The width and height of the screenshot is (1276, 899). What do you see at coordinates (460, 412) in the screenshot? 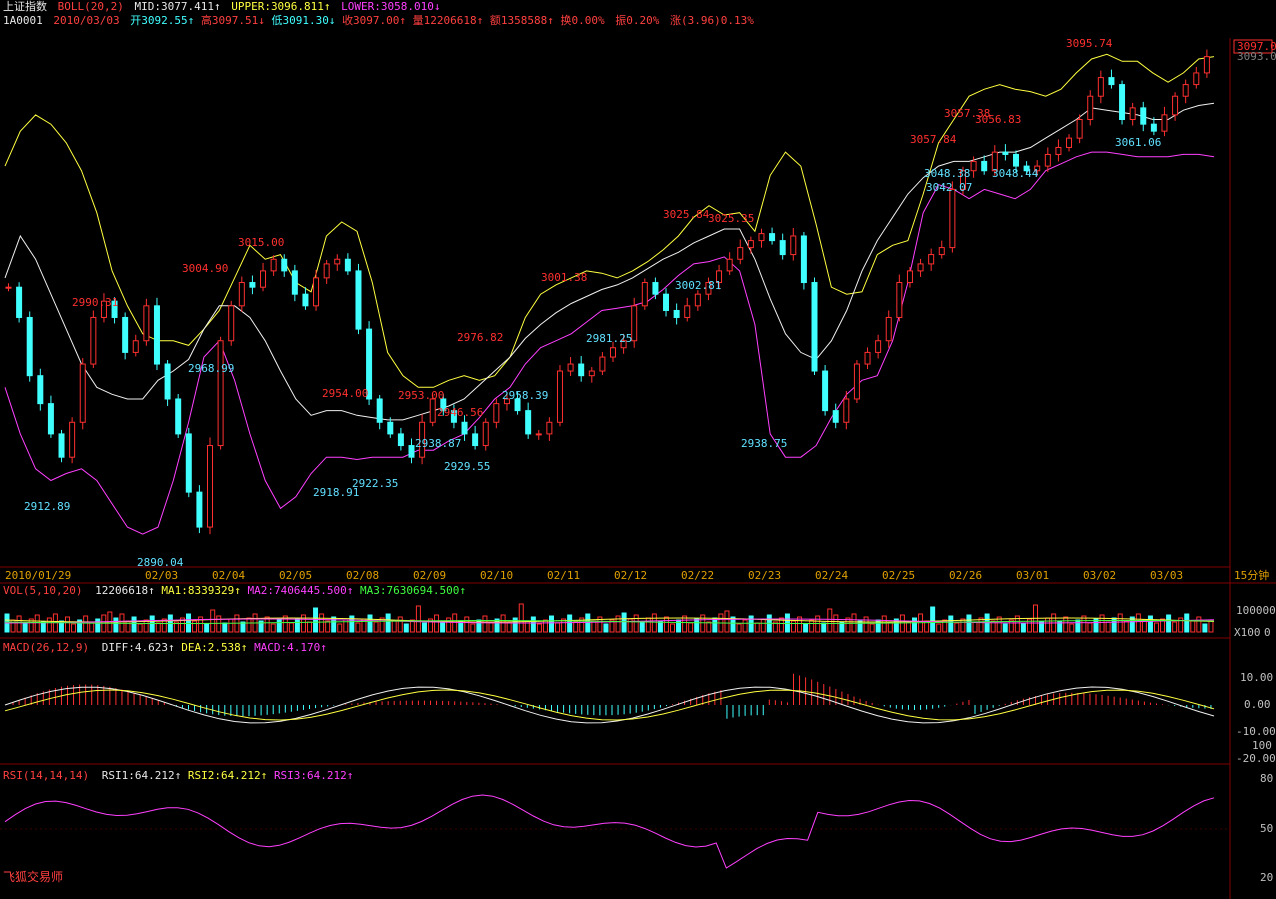
I see `price-label: 2946.56` at bounding box center [460, 412].